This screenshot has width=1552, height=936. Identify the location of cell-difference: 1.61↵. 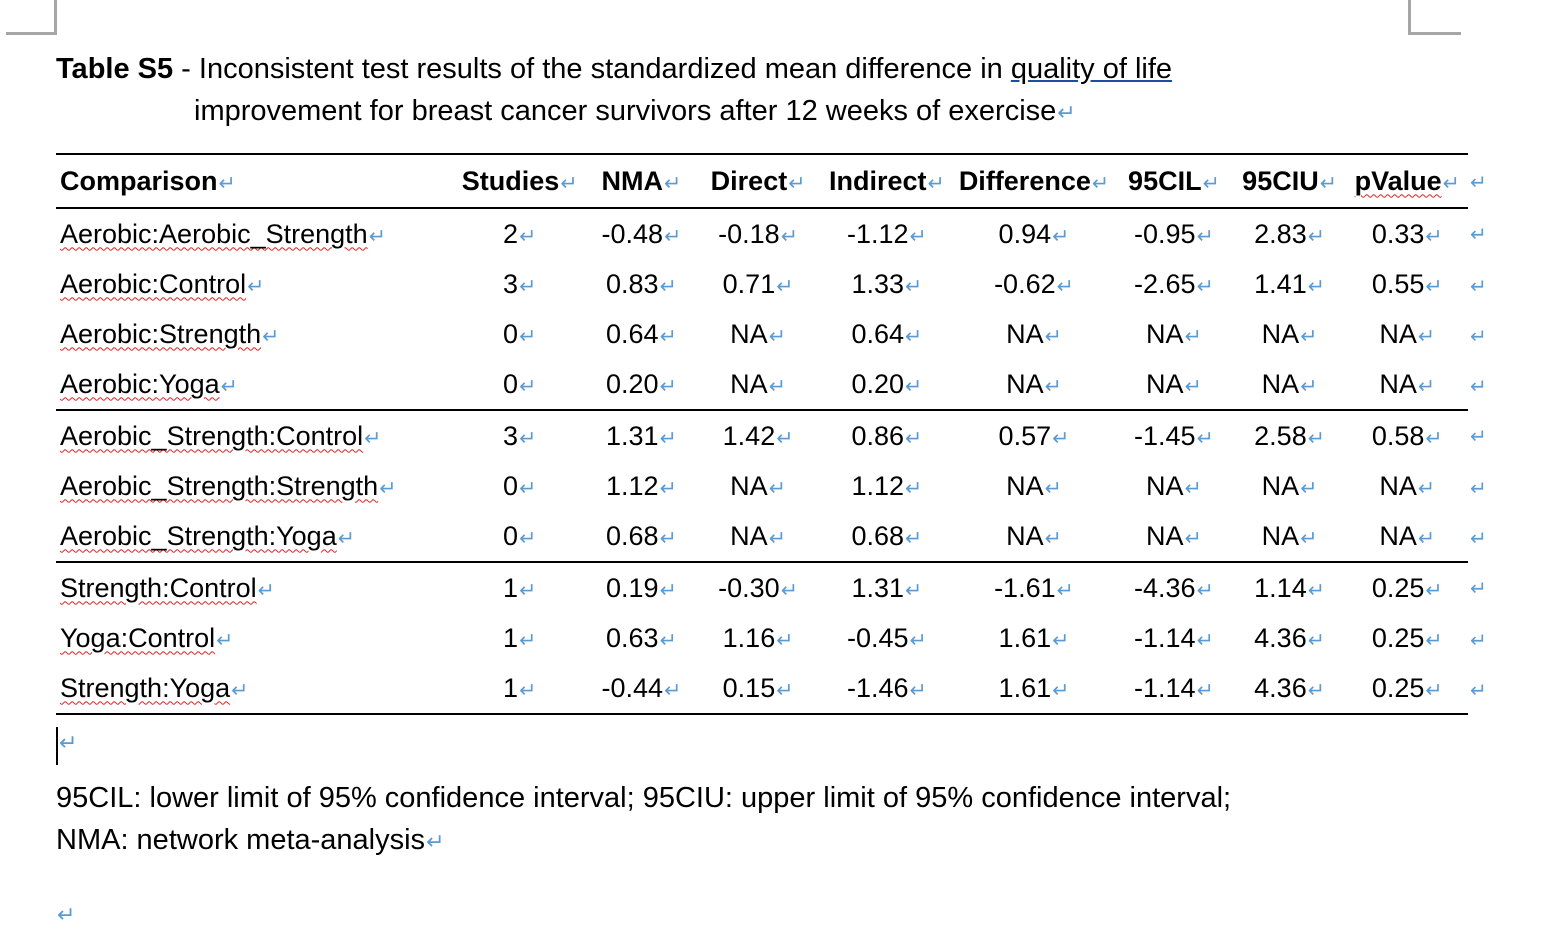
(1034, 638).